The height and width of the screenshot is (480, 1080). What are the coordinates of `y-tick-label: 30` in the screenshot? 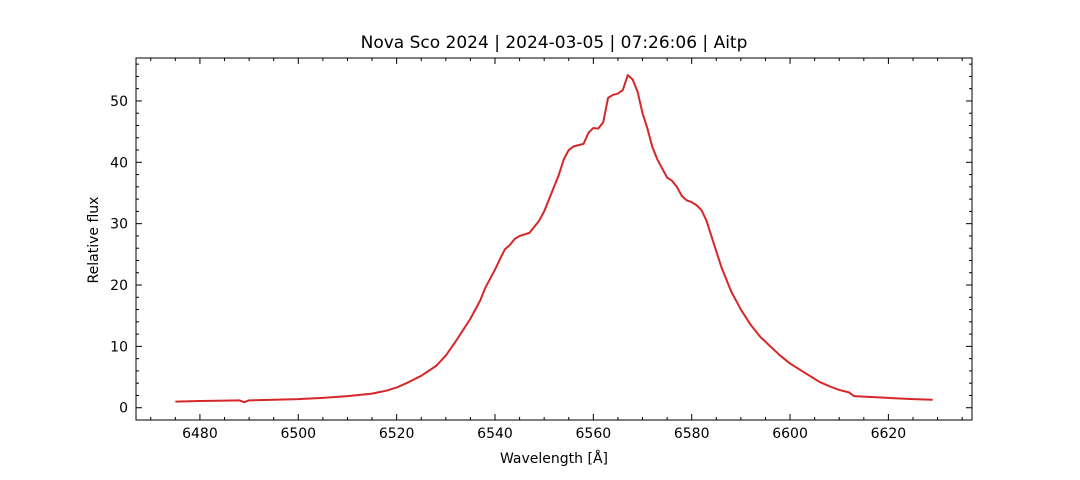 It's located at (119, 225).